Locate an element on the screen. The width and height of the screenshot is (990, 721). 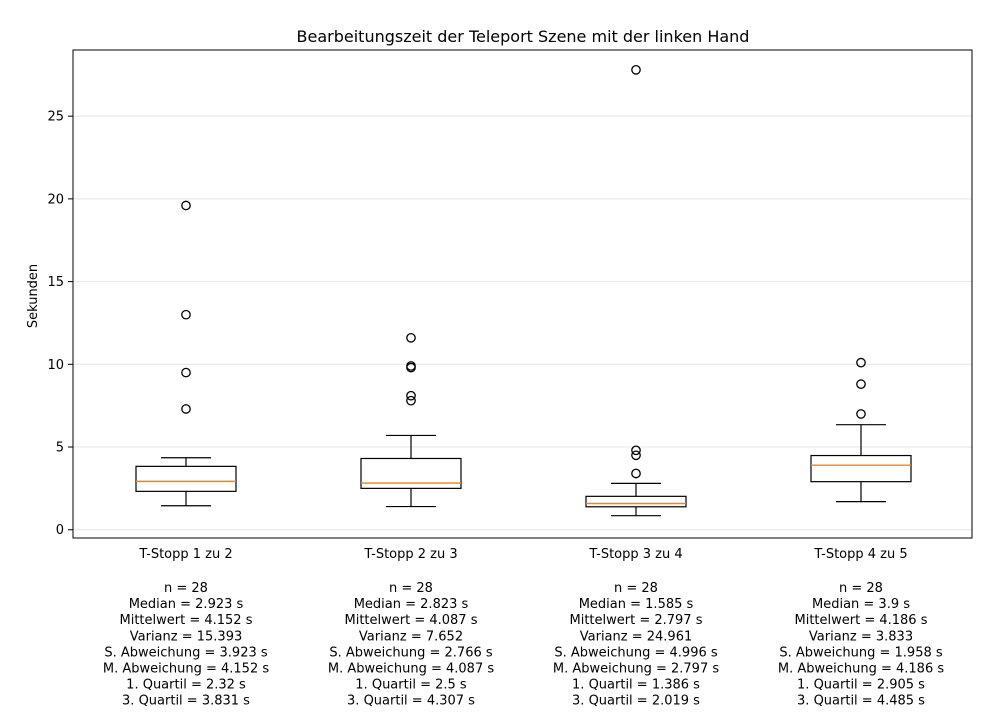
stat-line: S. Abweichung = 1.958 s is located at coordinates (861, 652).